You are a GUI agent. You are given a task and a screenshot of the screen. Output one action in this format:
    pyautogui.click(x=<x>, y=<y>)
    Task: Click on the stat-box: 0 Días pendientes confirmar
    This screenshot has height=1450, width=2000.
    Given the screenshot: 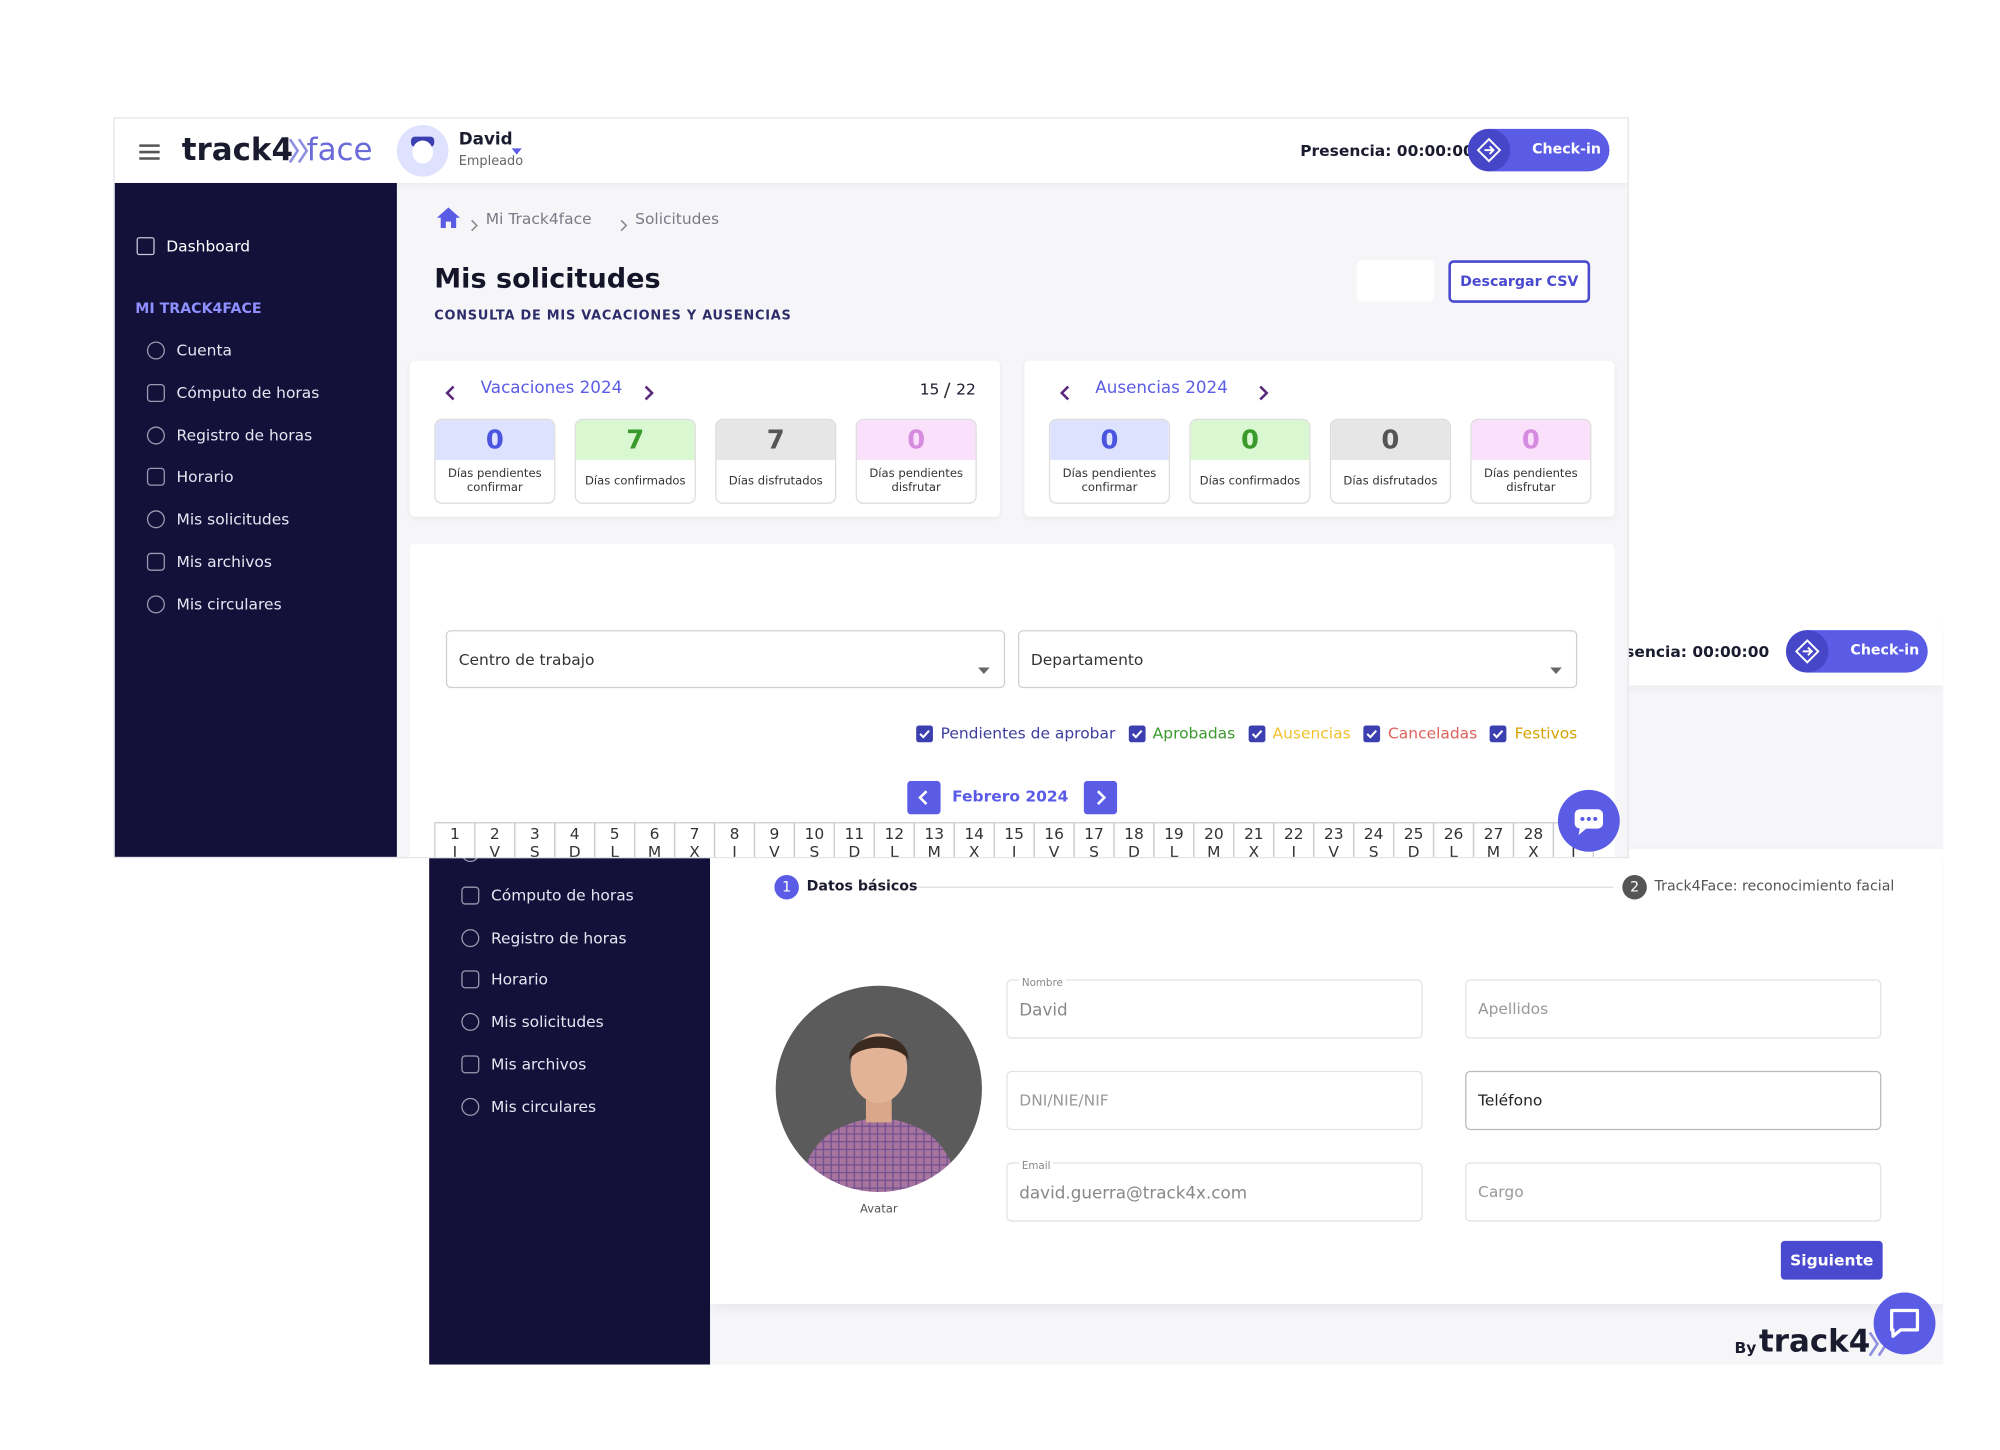 What is the action you would take?
    pyautogui.click(x=1109, y=461)
    